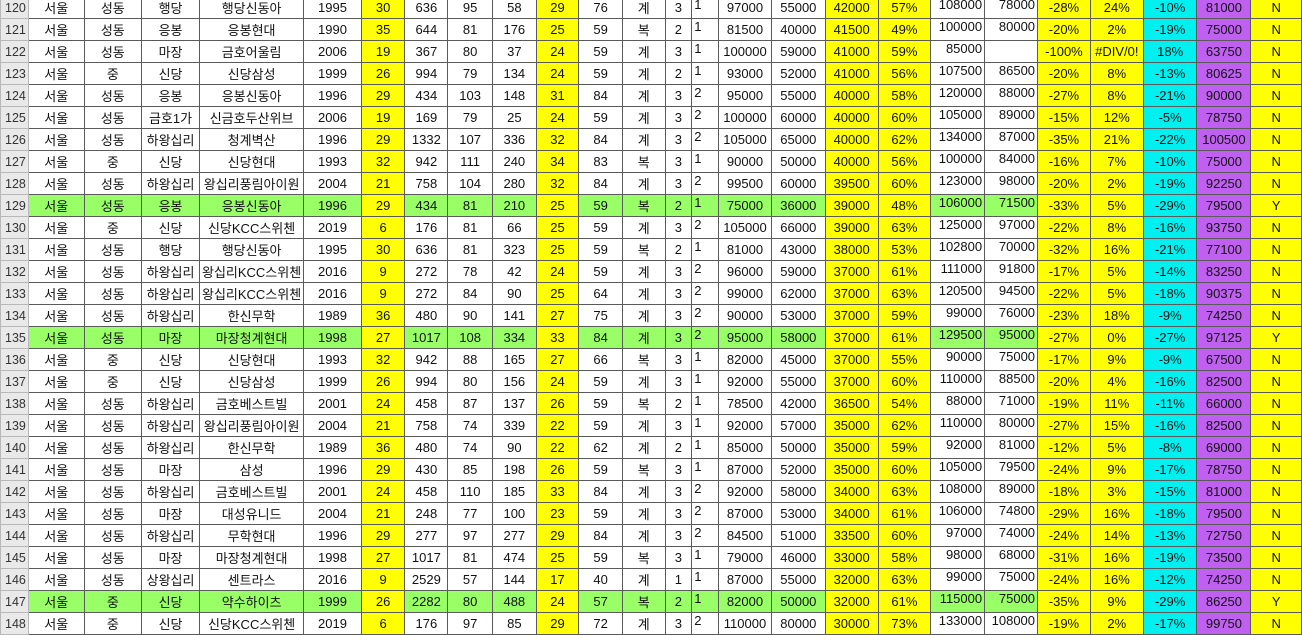 This screenshot has width=1302, height=635. What do you see at coordinates (426, 227) in the screenshot?
I see `households-cell: 176` at bounding box center [426, 227].